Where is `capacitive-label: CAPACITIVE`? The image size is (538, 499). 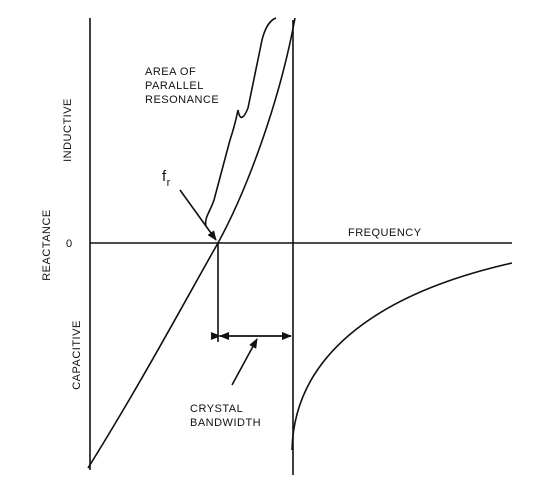
capacitive-label: CAPACITIVE is located at coordinates (77, 355).